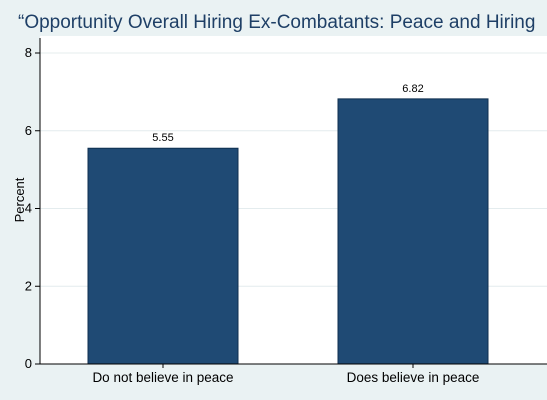 This screenshot has height=400, width=547. What do you see at coordinates (28, 285) in the screenshot?
I see `y-tick-label: 2` at bounding box center [28, 285].